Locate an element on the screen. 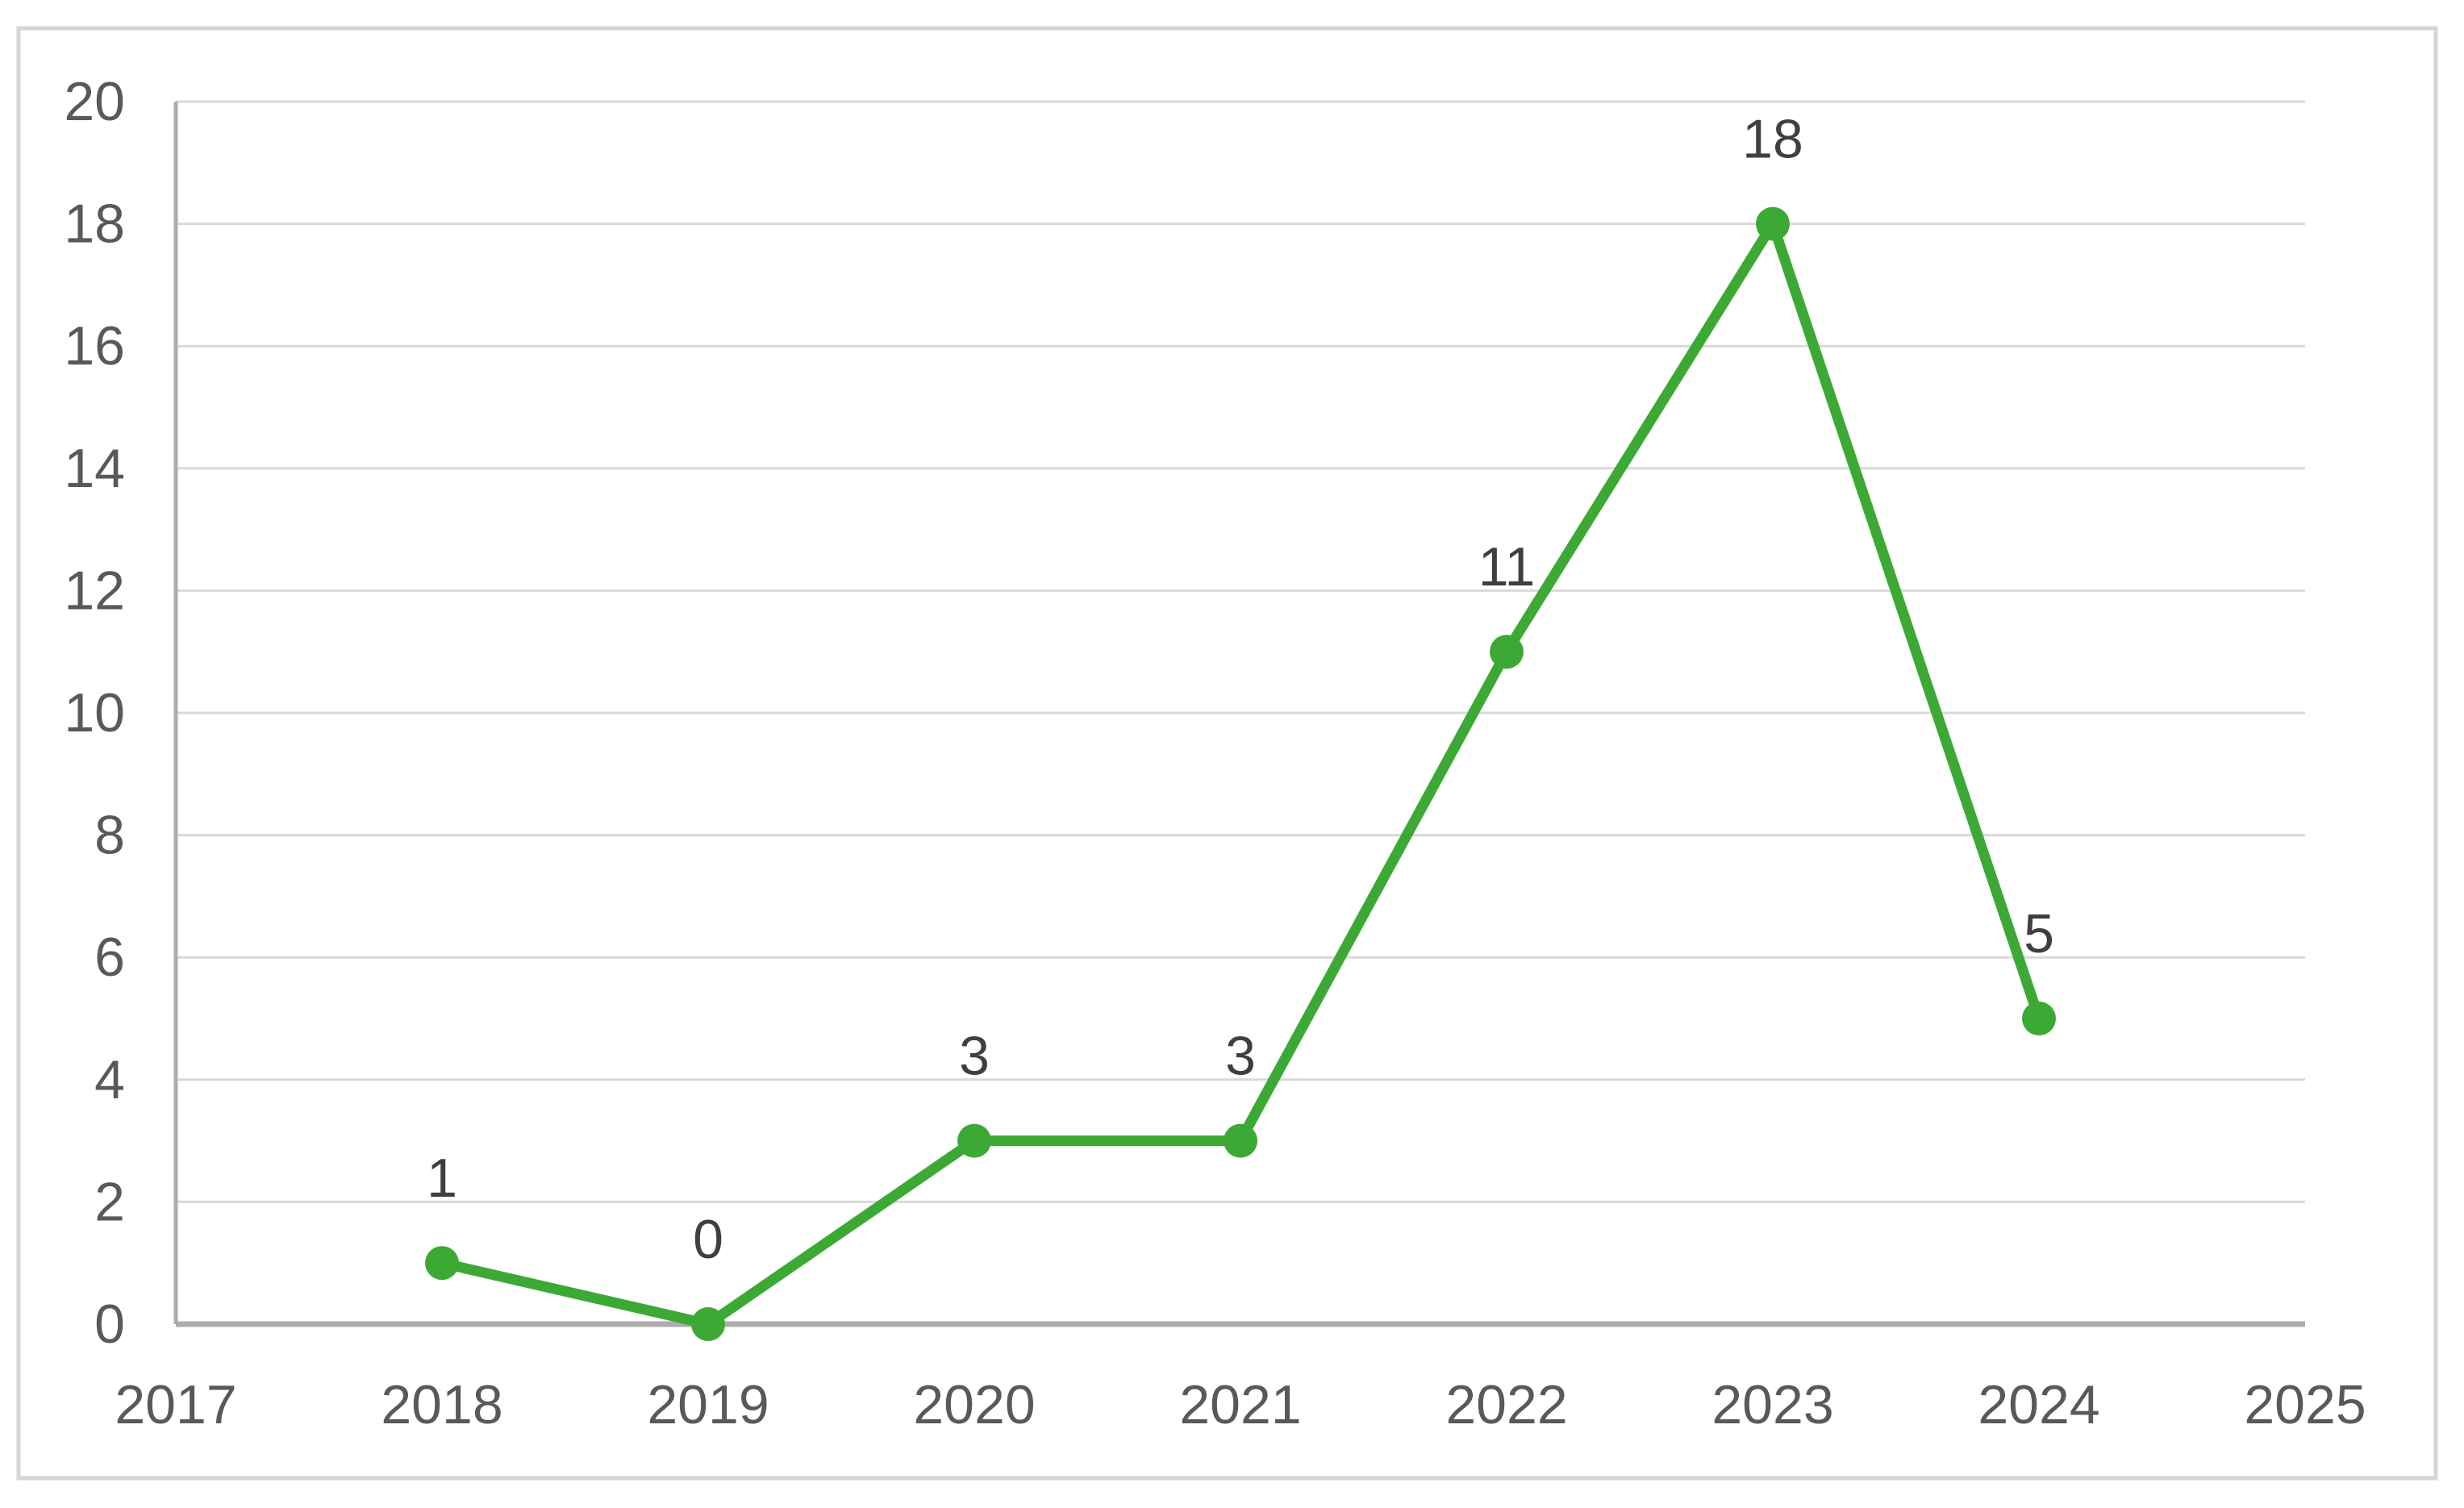 The image size is (2464, 1508). data-label: 11 is located at coordinates (1507, 567).